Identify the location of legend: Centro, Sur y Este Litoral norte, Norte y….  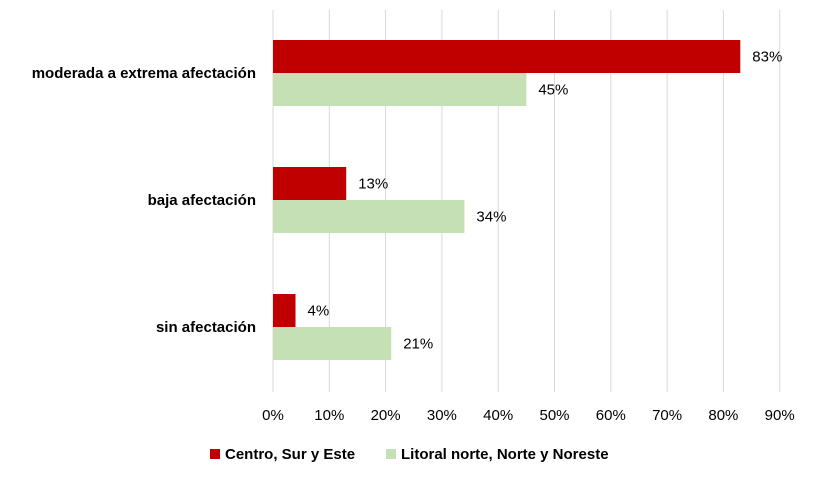
(409, 454).